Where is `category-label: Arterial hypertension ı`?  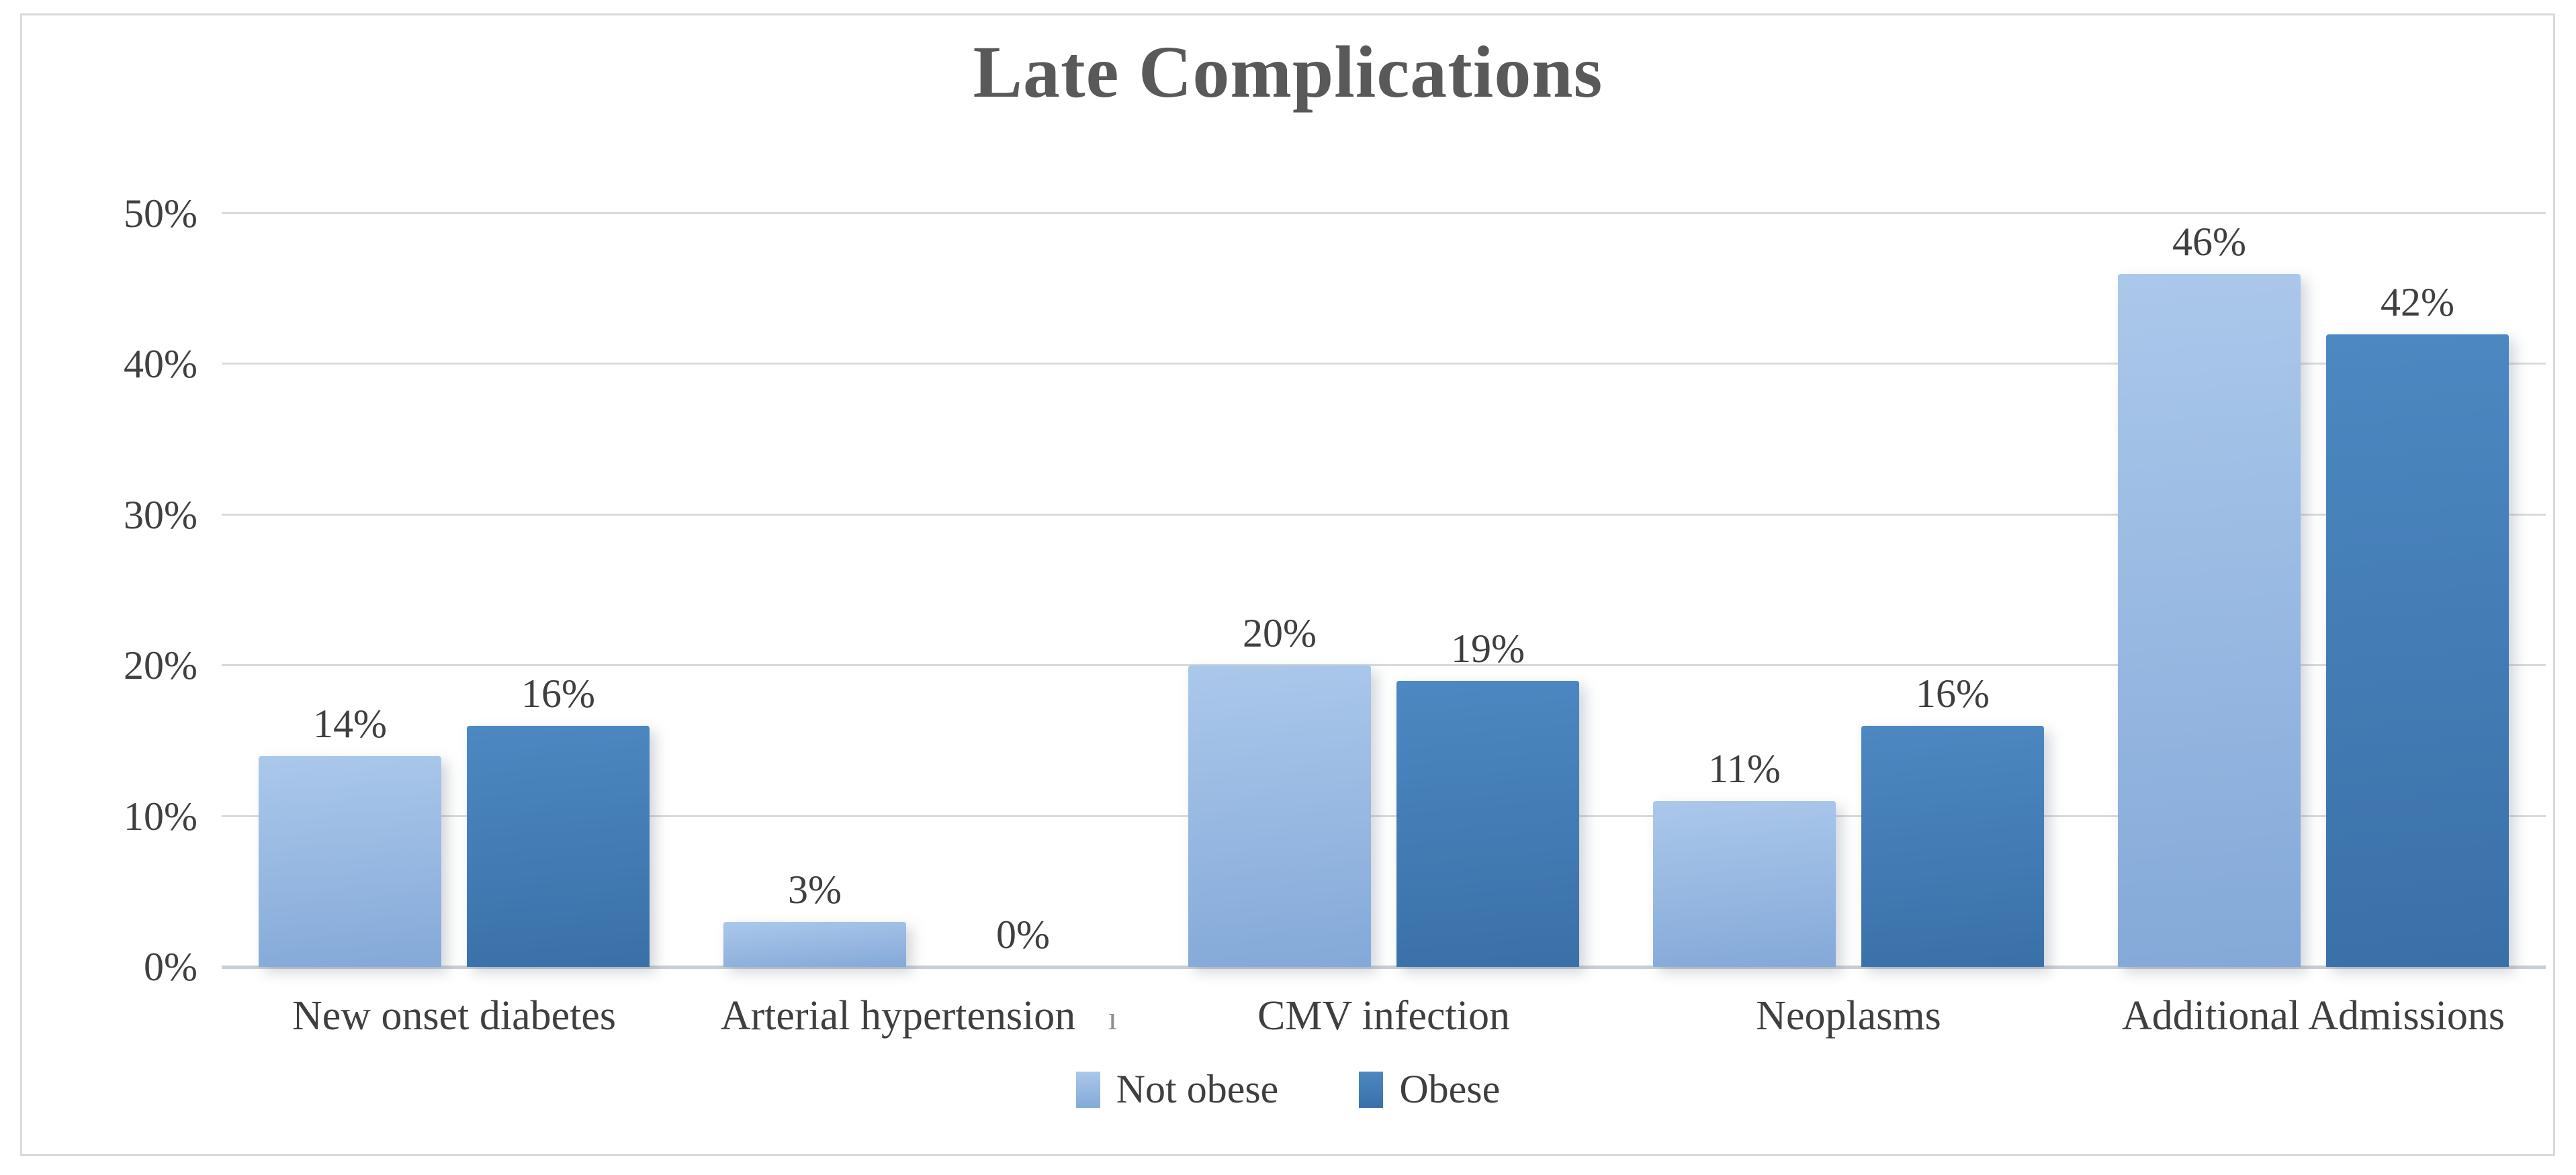
category-label: Arterial hypertension ı is located at coordinates (919, 1016).